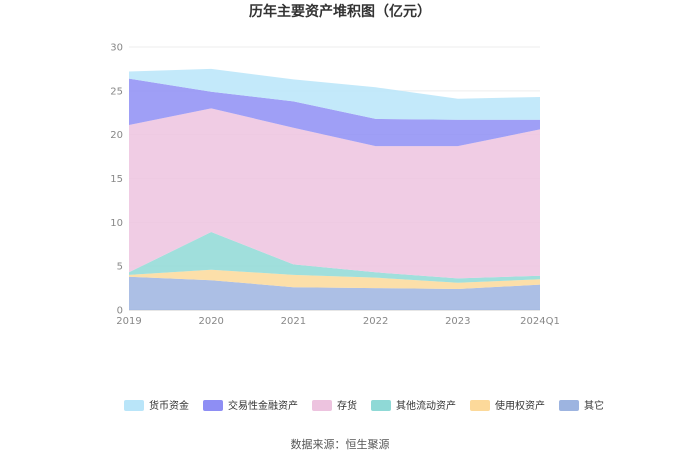 The width and height of the screenshot is (680, 460). I want to click on legend-item: 货币资金, so click(156, 405).